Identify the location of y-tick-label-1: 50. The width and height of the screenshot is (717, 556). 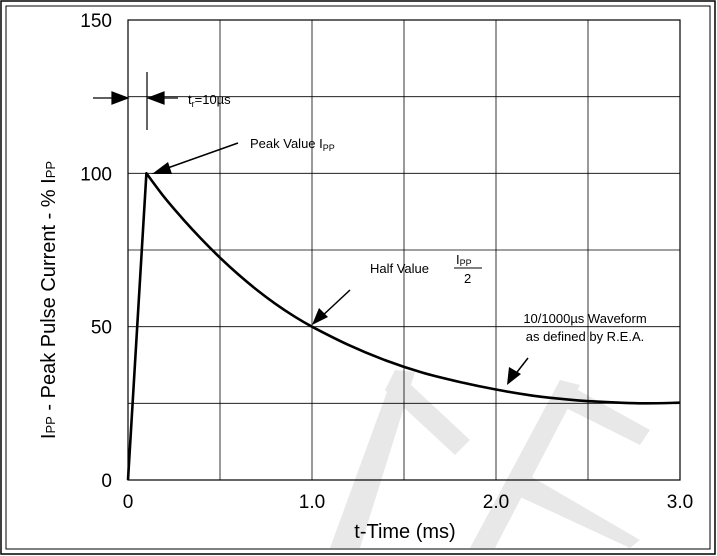
(101, 328).